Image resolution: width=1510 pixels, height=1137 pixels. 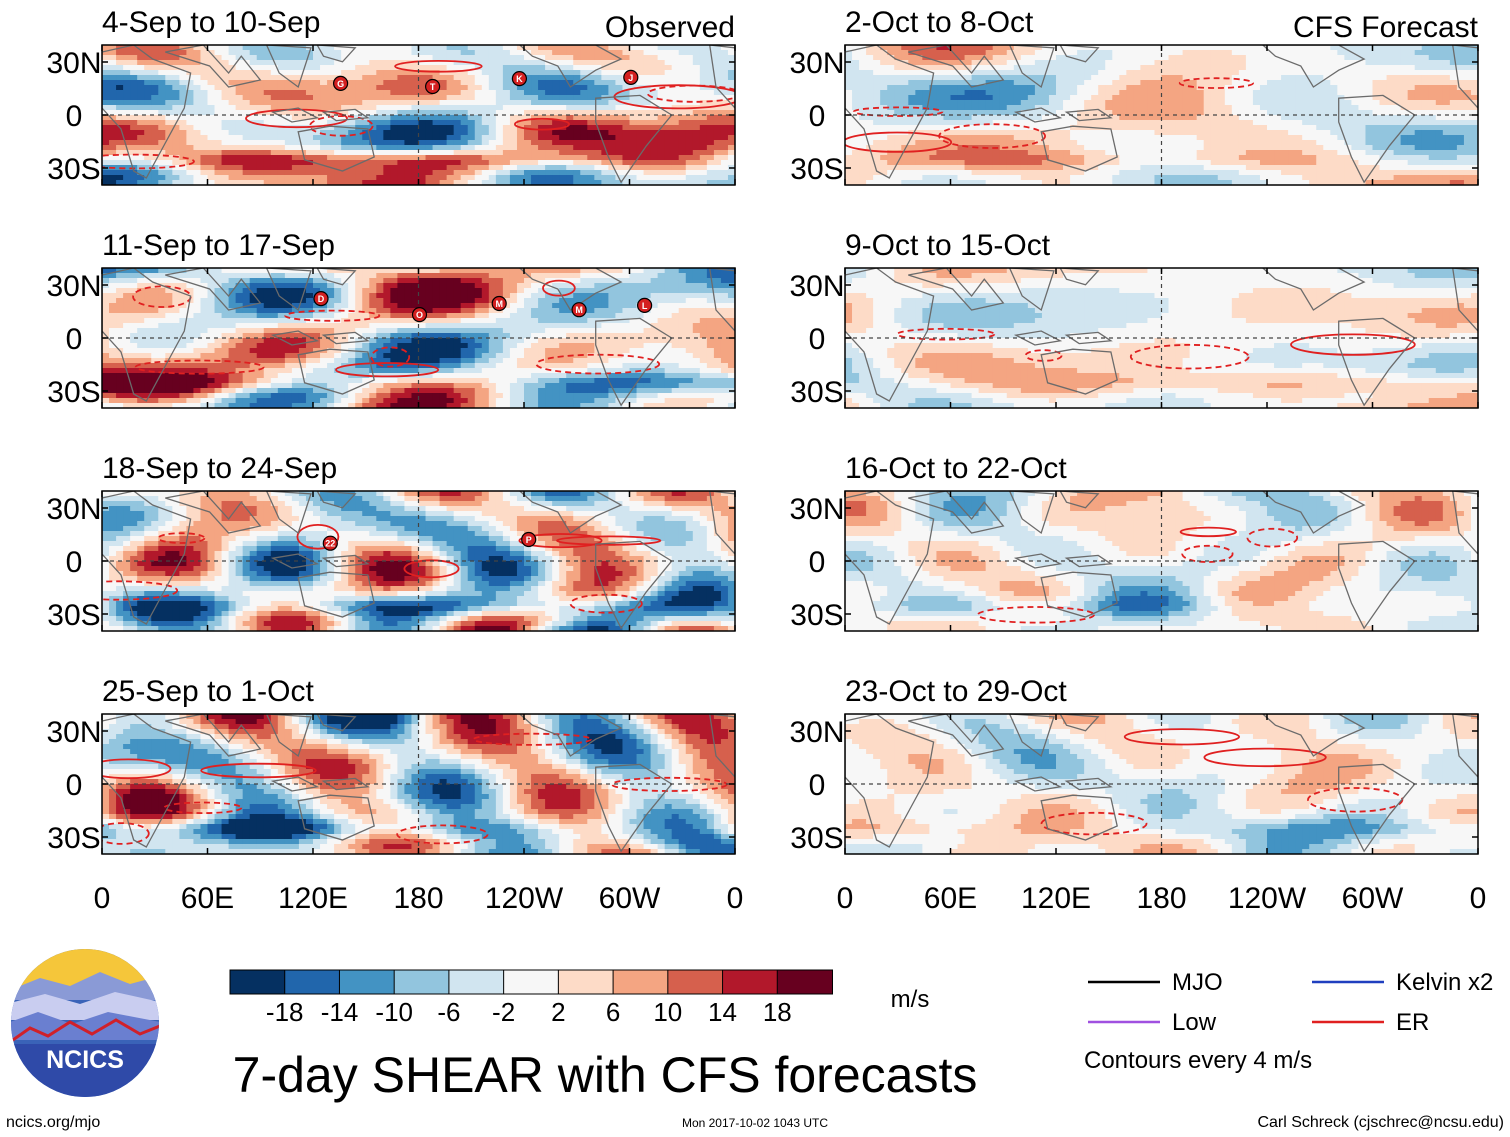 What do you see at coordinates (219, 468) in the screenshot?
I see `panel-title: 18-Sep to 24-Sep` at bounding box center [219, 468].